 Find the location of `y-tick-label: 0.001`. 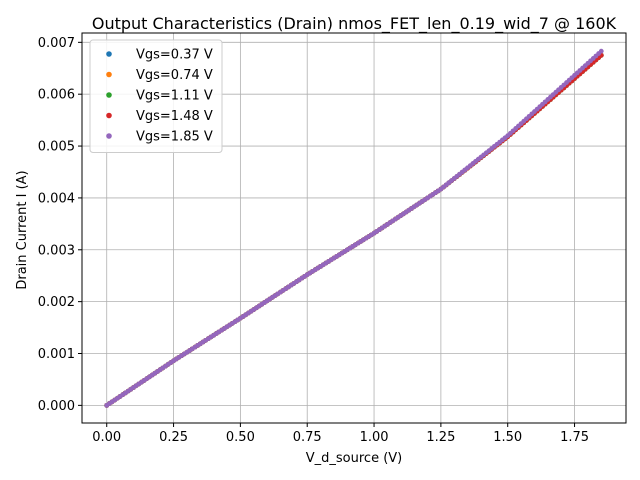

y-tick-label: 0.001 is located at coordinates (56, 354).